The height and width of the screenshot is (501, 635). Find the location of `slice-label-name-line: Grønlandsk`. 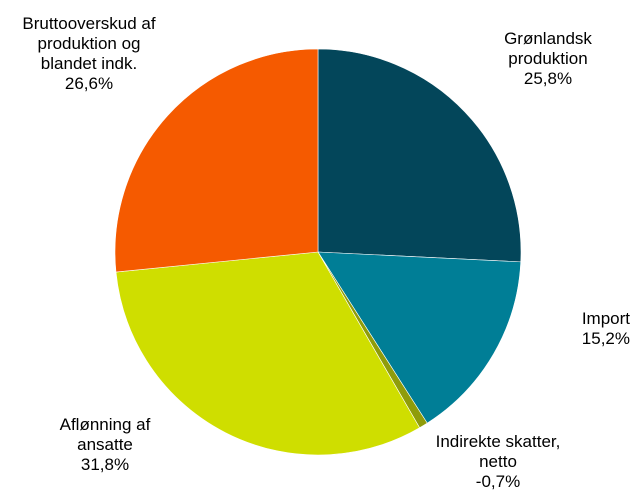

slice-label-name-line: Grønlandsk is located at coordinates (548, 38).